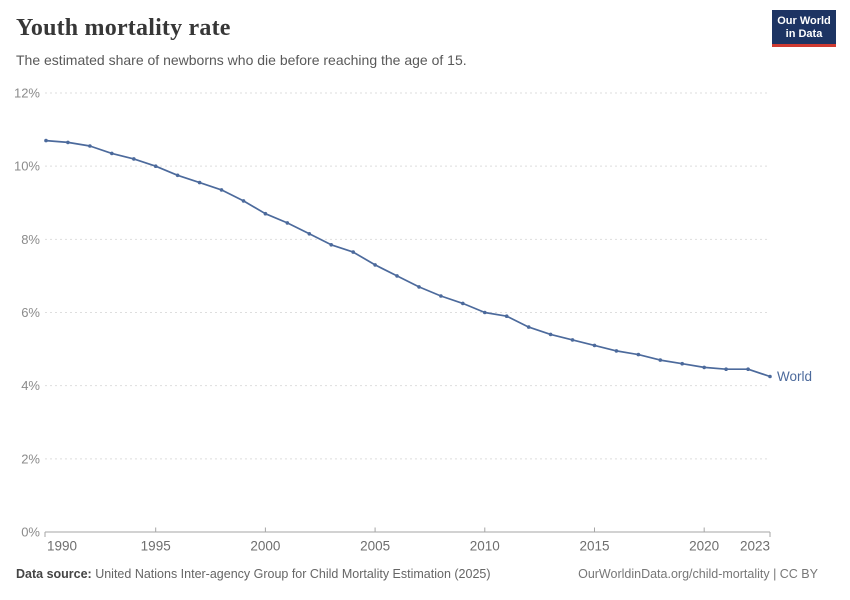  I want to click on x-axis-tick-label: 1995, so click(156, 546).